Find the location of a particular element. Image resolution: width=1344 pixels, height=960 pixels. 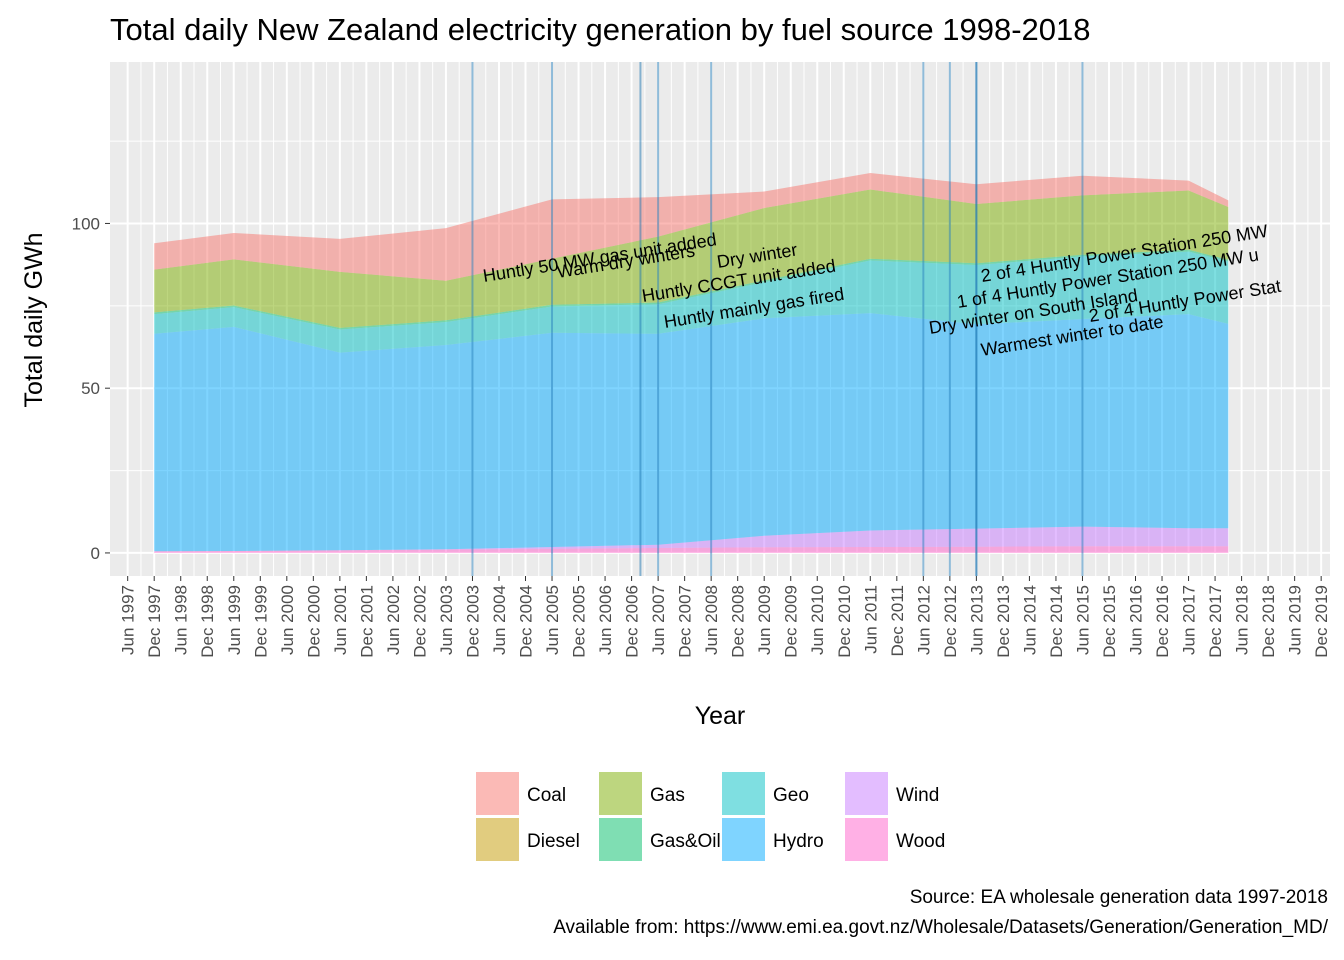

y-axis: 0 50 100 is located at coordinates (91, 388).